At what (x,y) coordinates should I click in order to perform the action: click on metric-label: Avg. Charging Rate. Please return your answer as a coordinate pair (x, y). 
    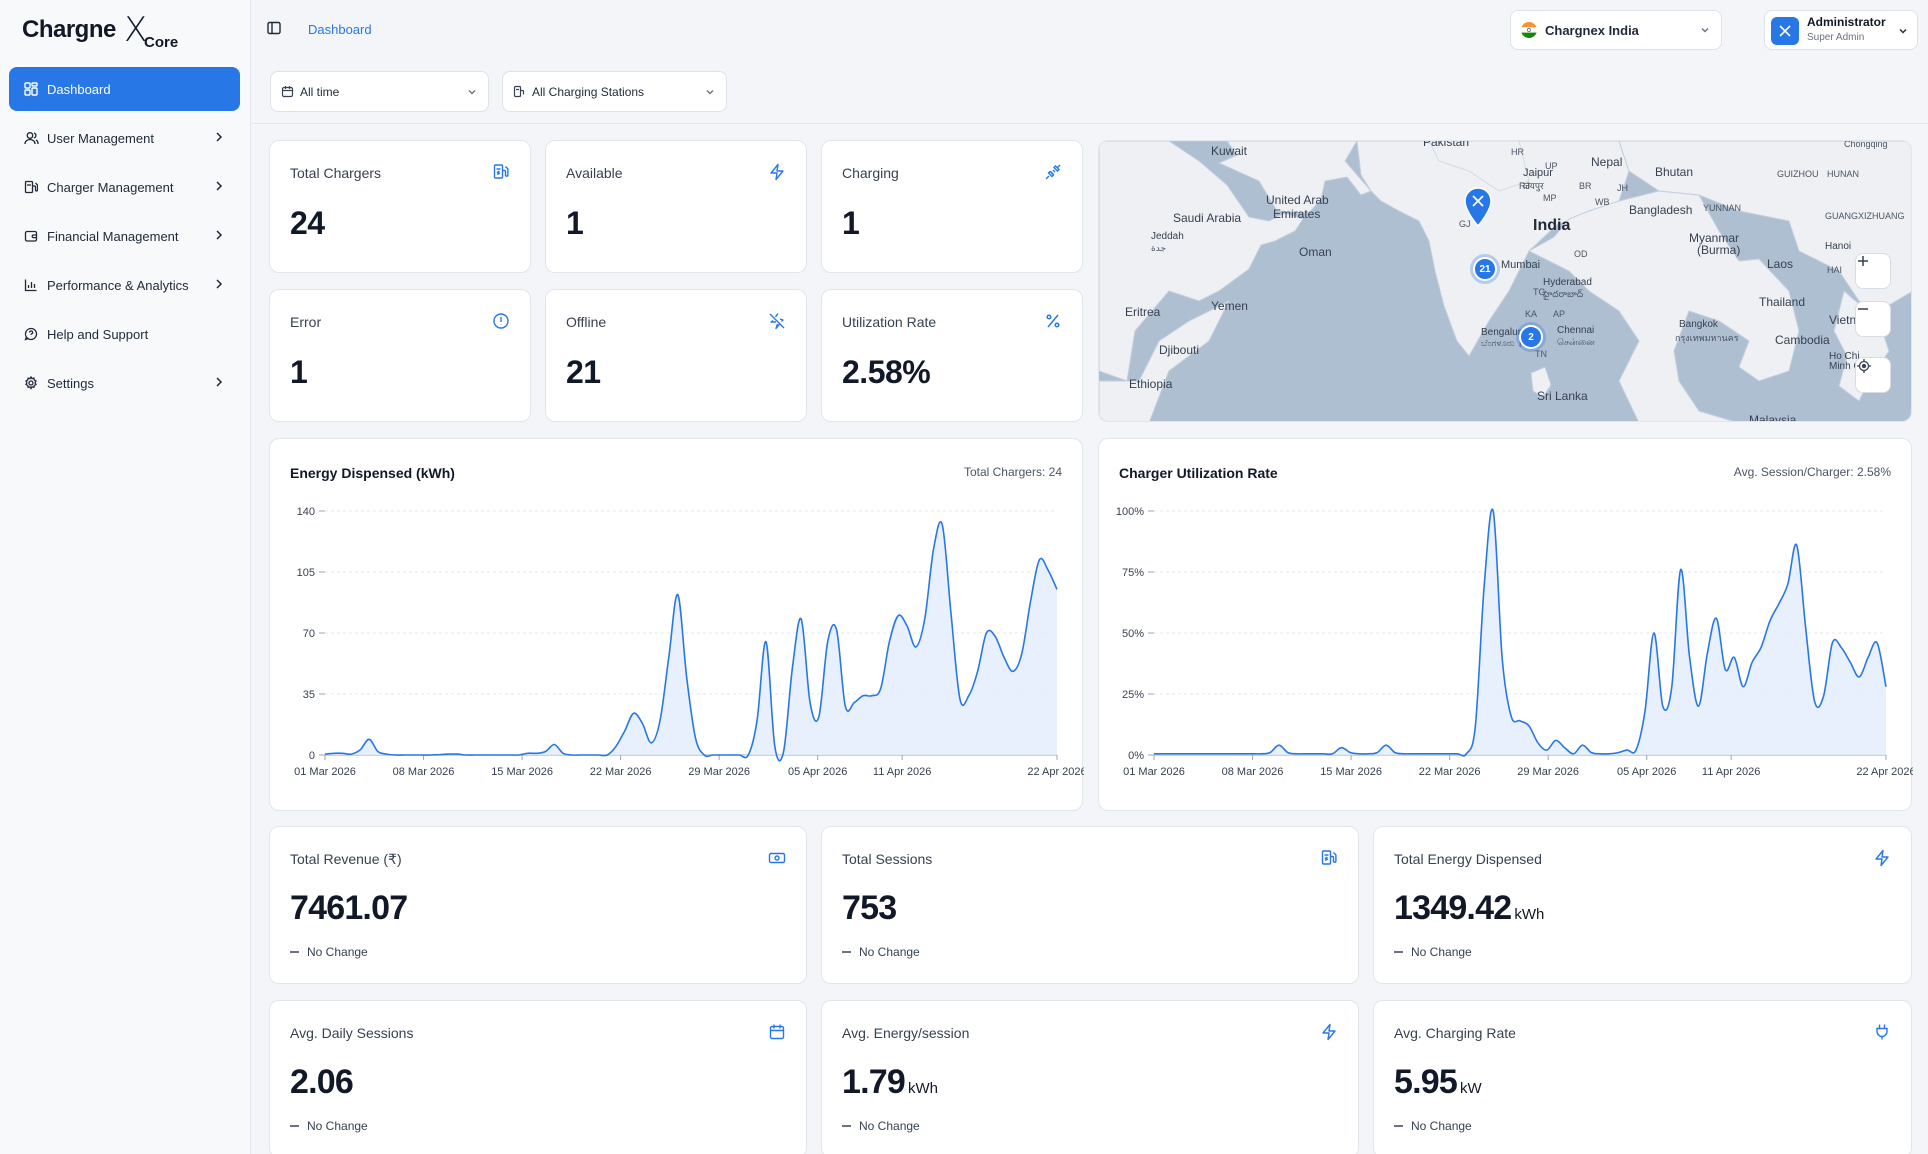
    Looking at the image, I should click on (1455, 1033).